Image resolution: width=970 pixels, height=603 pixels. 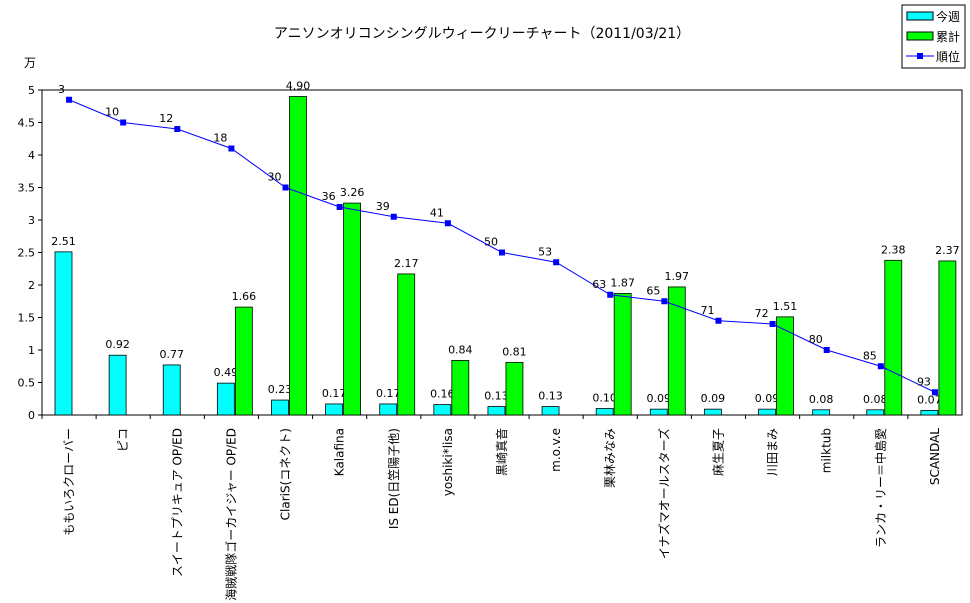 I want to click on y-tick-label: 4, so click(x=31, y=155).